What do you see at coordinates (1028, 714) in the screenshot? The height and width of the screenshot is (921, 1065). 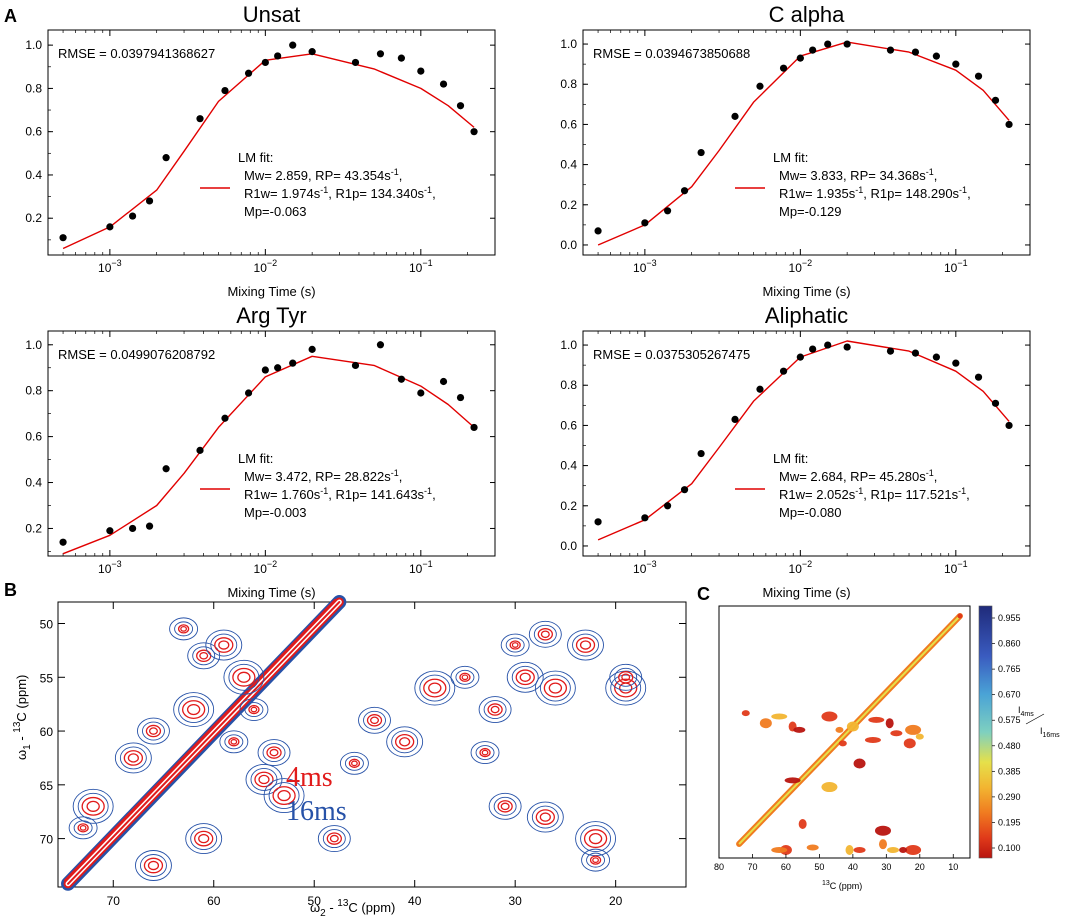 I see `cb-top-sub: 4ms` at bounding box center [1028, 714].